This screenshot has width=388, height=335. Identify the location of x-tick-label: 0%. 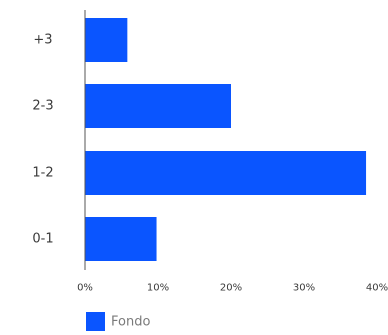
(85, 288).